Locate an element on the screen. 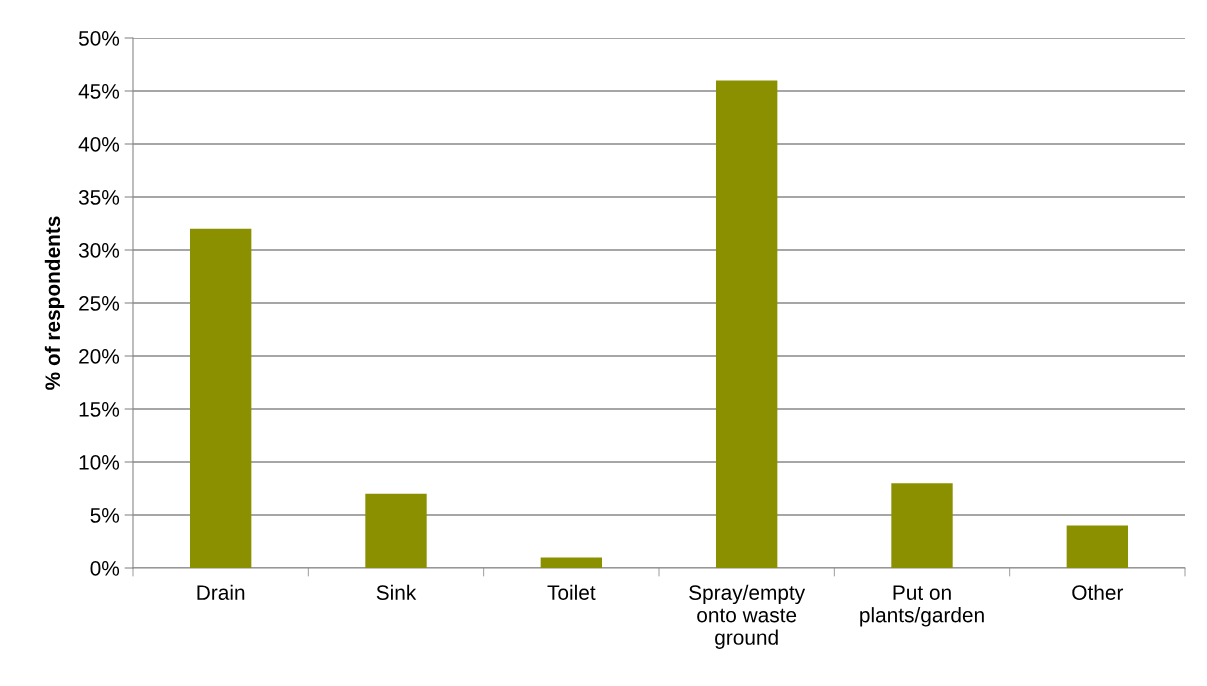 The width and height of the screenshot is (1207, 686). y-tick-label: 20% is located at coordinates (99, 356).